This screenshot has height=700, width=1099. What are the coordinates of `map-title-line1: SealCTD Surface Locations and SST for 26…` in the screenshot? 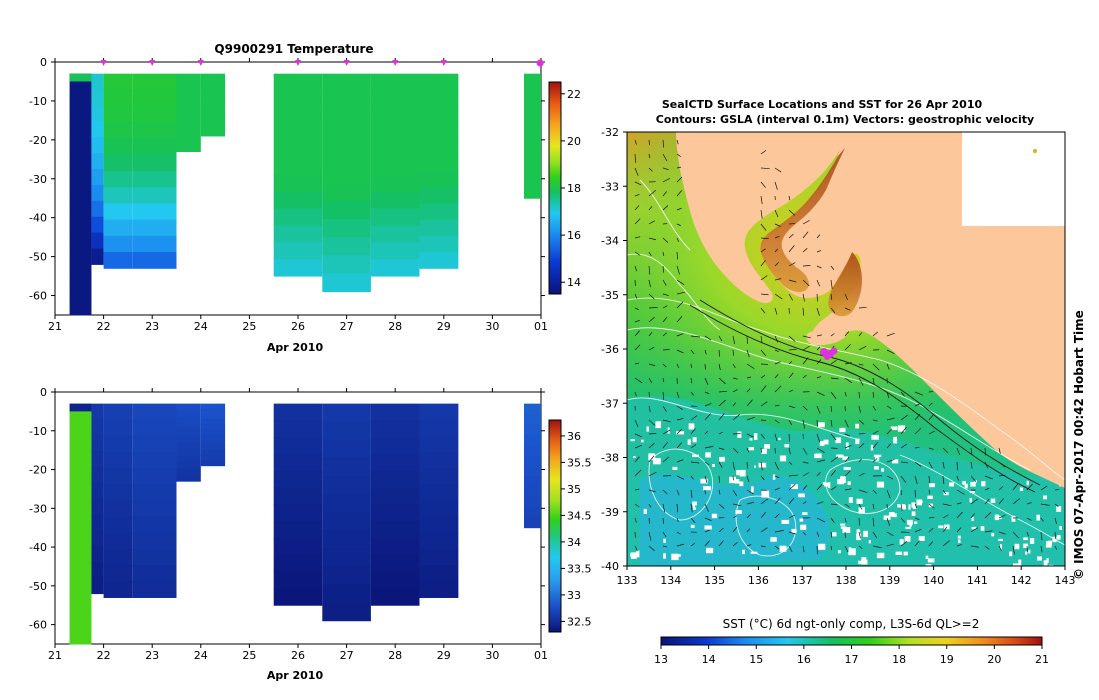 It's located at (822, 104).